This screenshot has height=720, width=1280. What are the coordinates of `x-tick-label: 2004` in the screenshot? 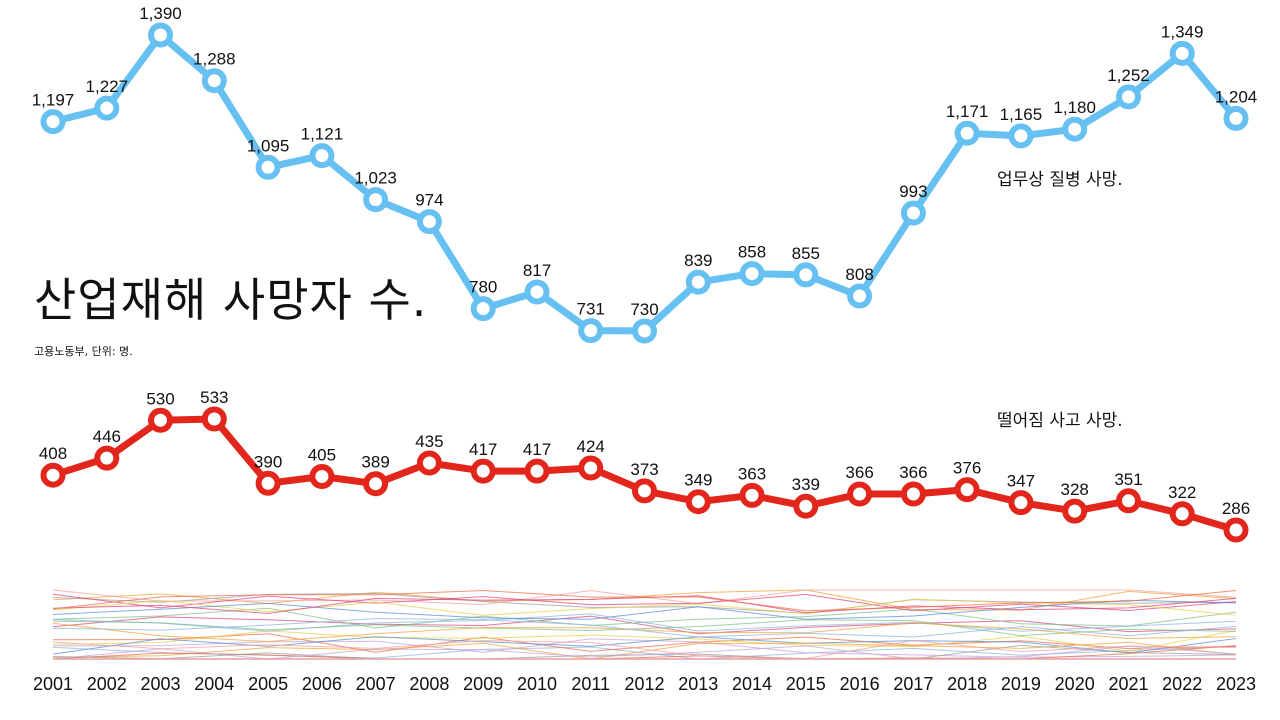 It's located at (214, 684).